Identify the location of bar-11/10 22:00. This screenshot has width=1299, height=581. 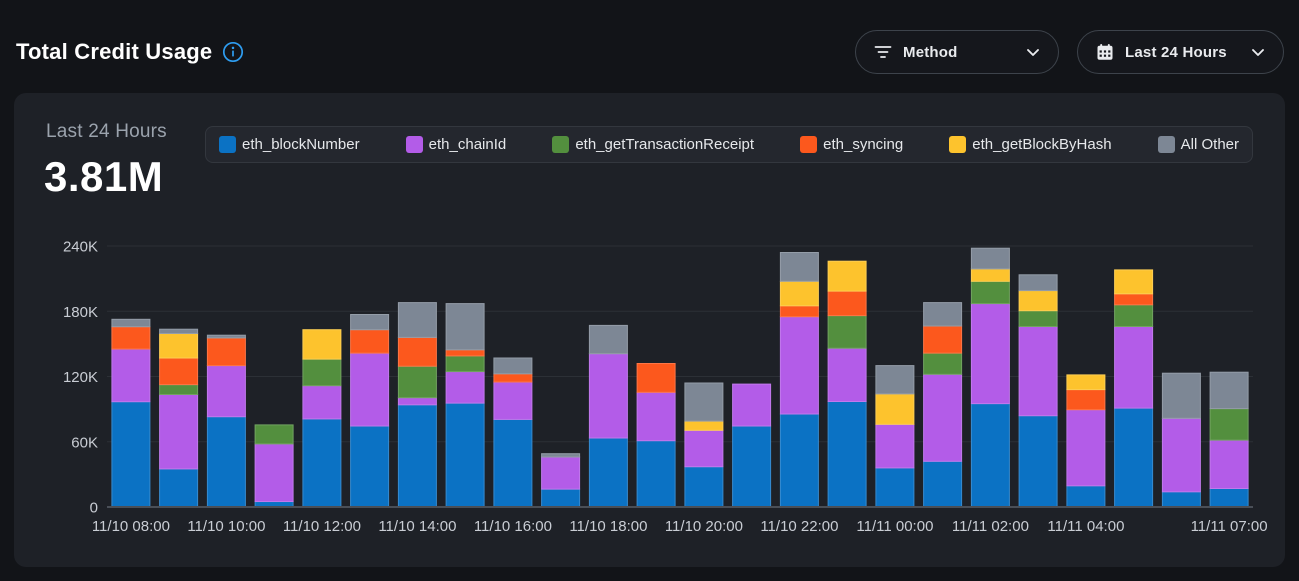
(799, 380).